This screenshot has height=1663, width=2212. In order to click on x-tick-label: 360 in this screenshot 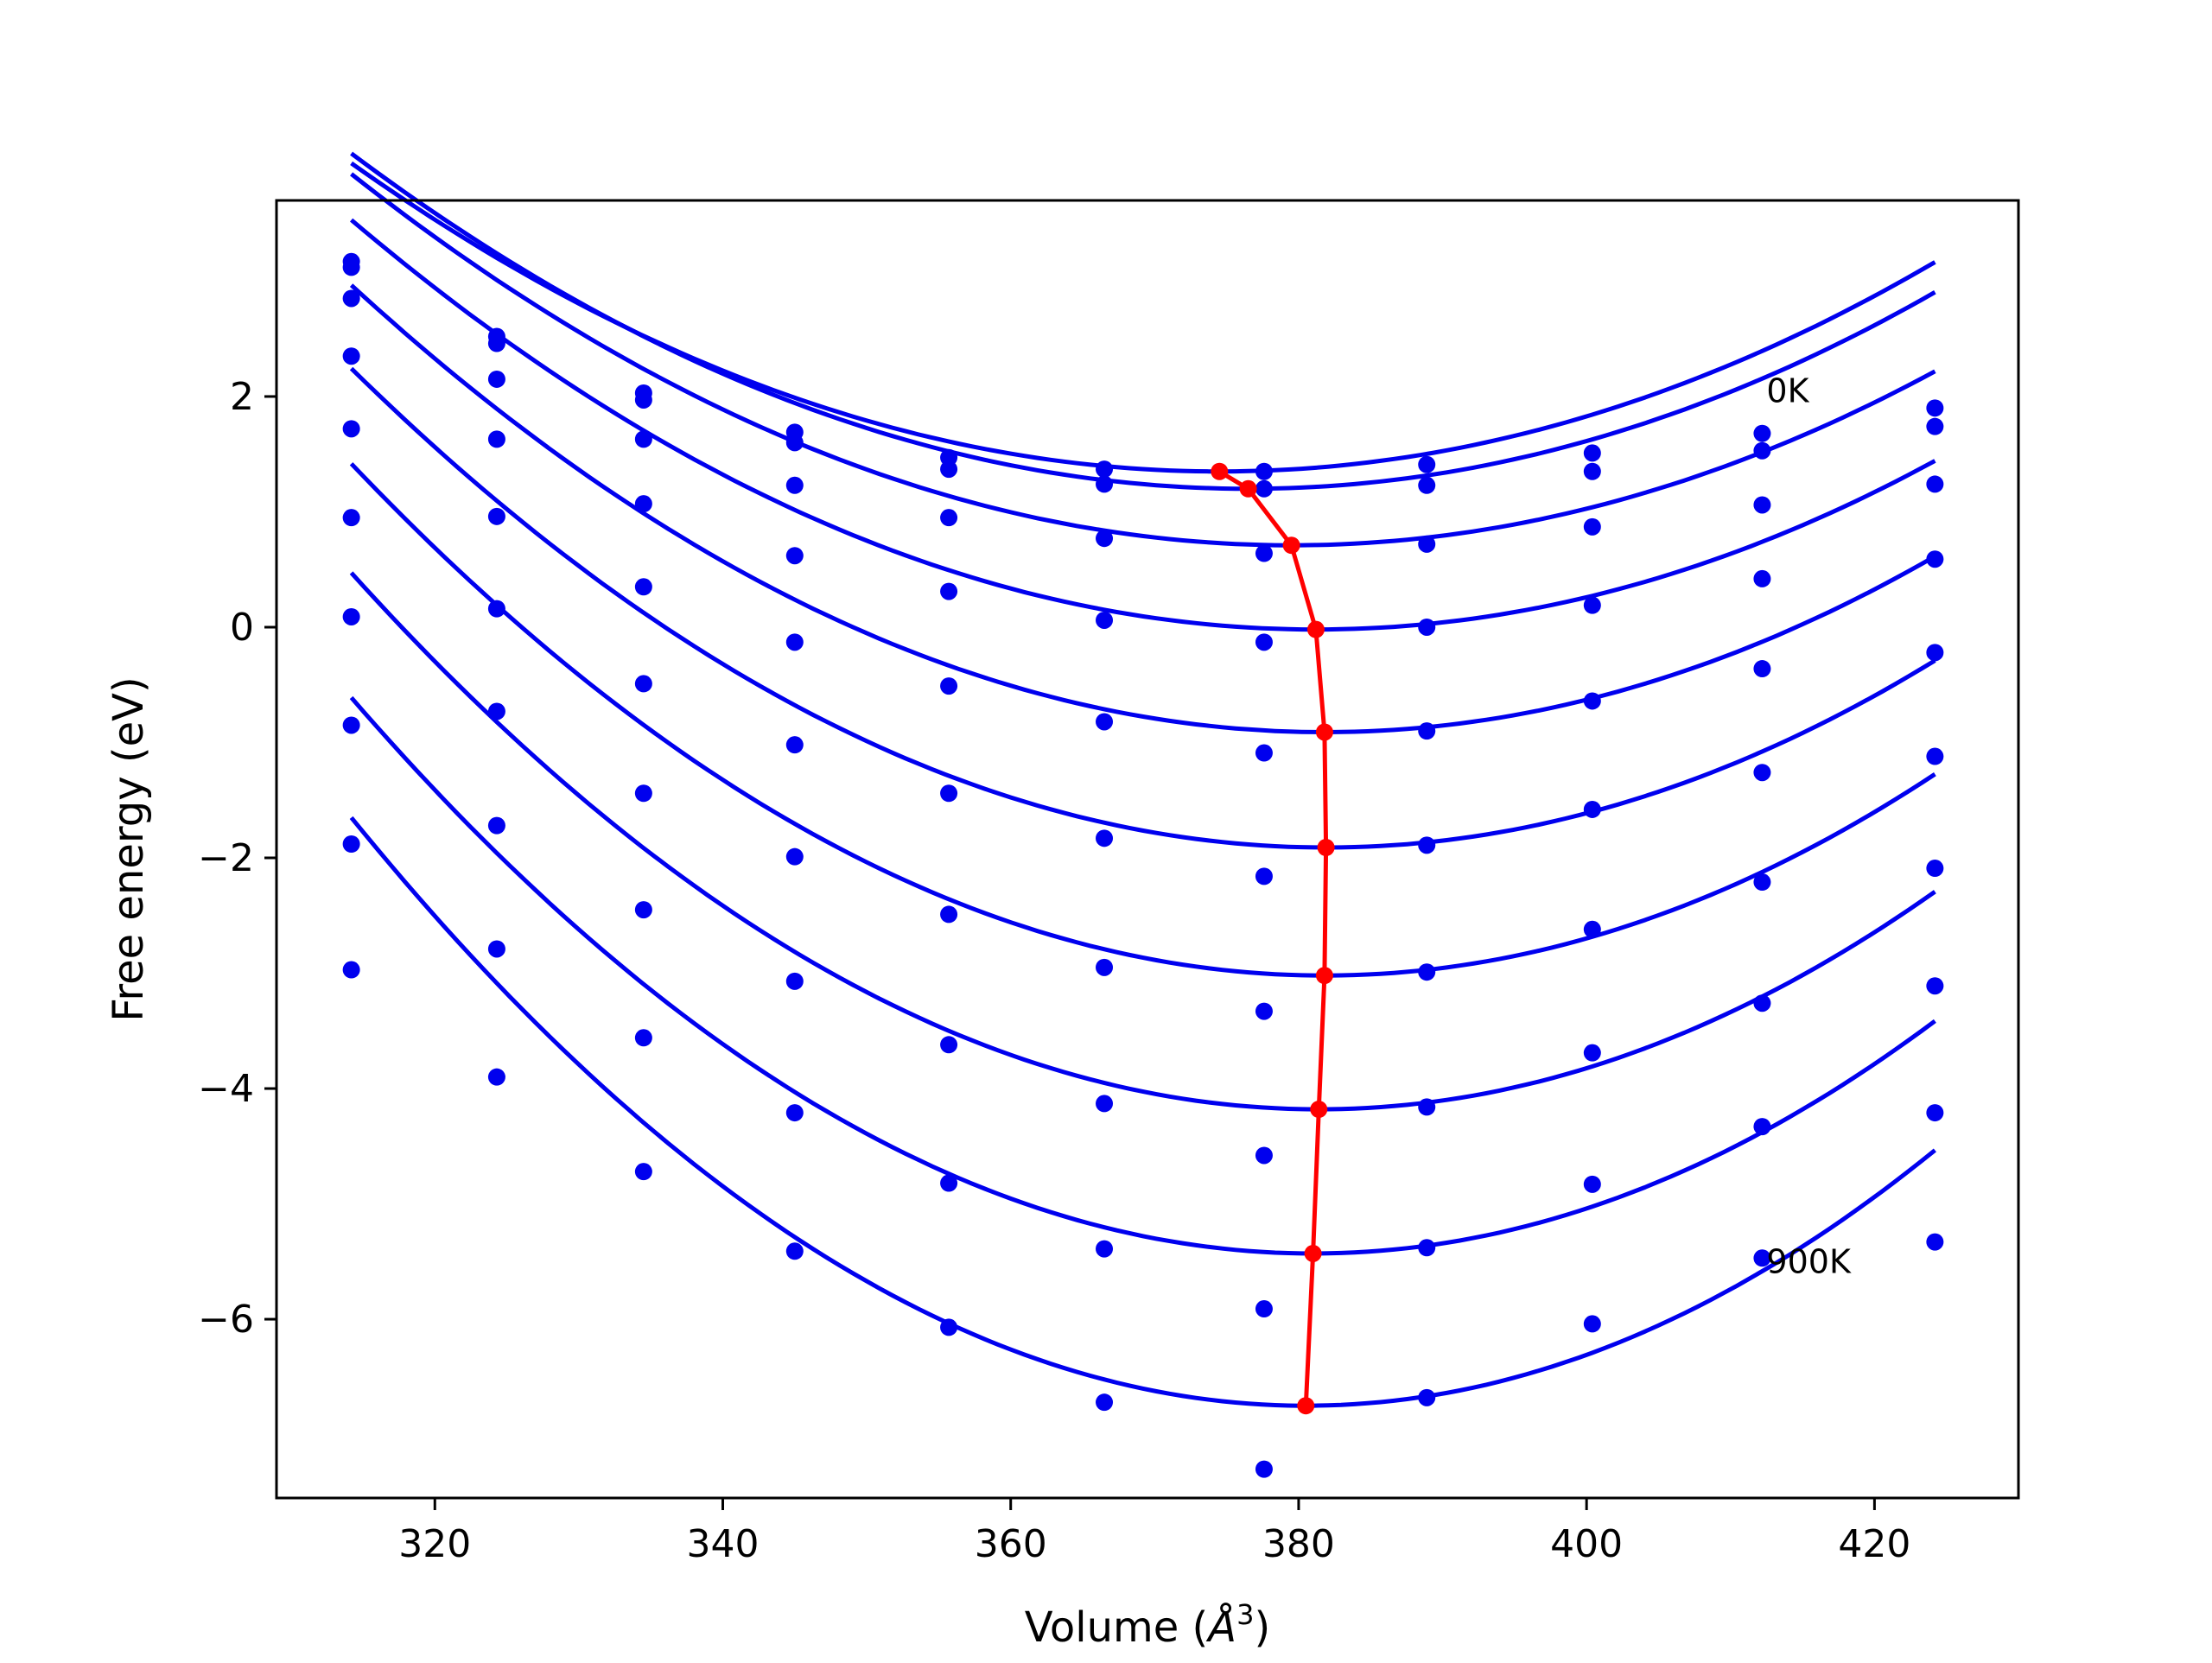, I will do `click(1011, 1544)`.